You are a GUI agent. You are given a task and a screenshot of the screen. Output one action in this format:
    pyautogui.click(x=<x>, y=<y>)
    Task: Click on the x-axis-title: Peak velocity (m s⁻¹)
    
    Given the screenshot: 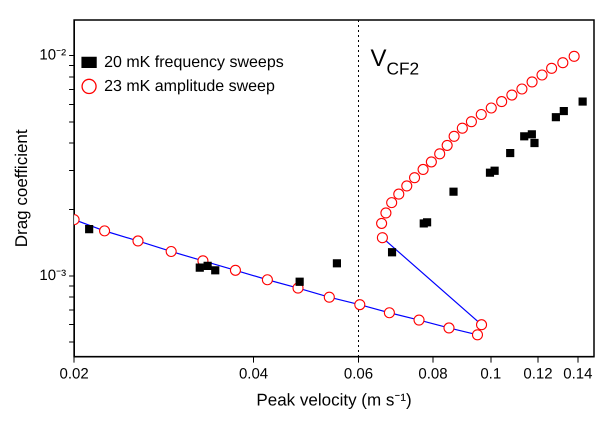 What is the action you would take?
    pyautogui.click(x=334, y=400)
    